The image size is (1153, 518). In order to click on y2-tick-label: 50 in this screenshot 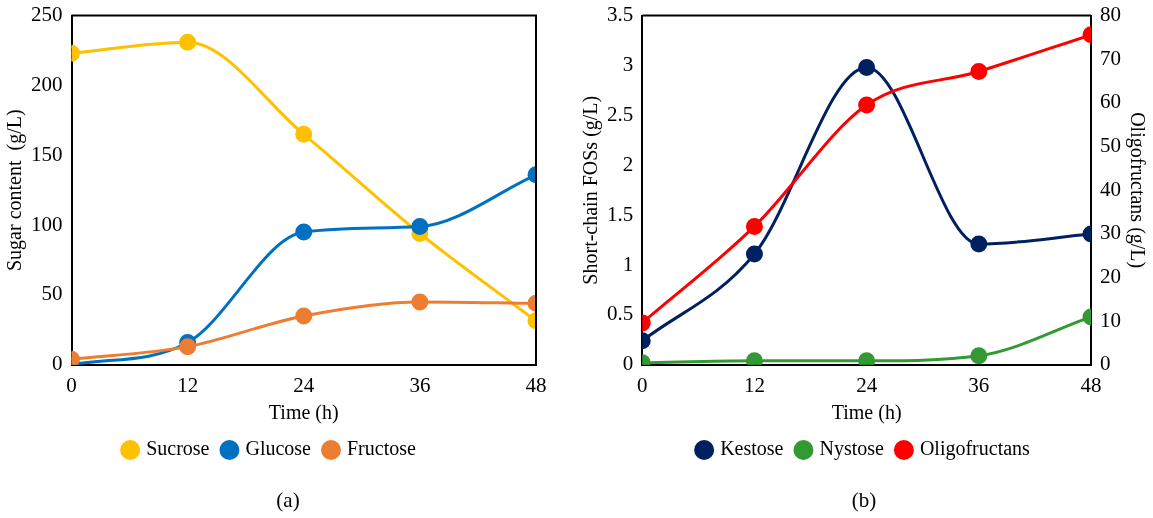, I will do `click(1110, 145)`.